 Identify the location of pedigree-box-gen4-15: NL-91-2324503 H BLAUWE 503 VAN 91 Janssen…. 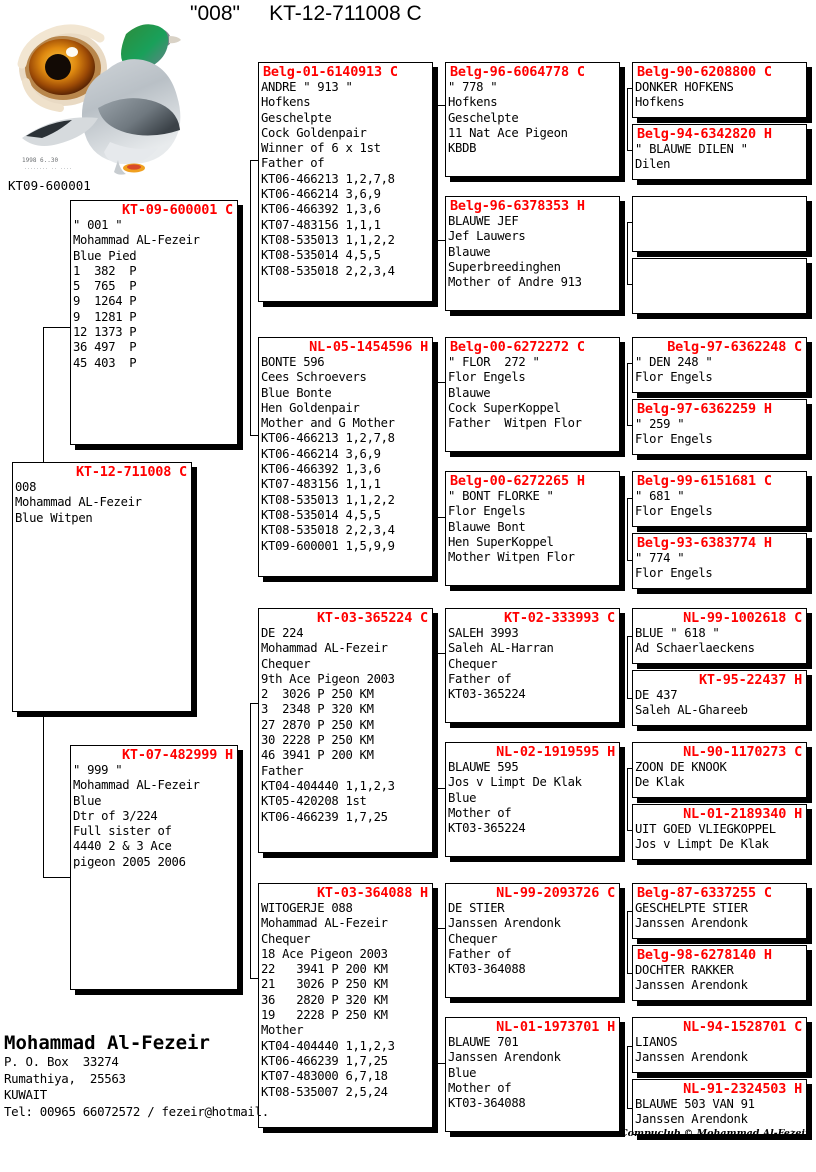
(719, 1107).